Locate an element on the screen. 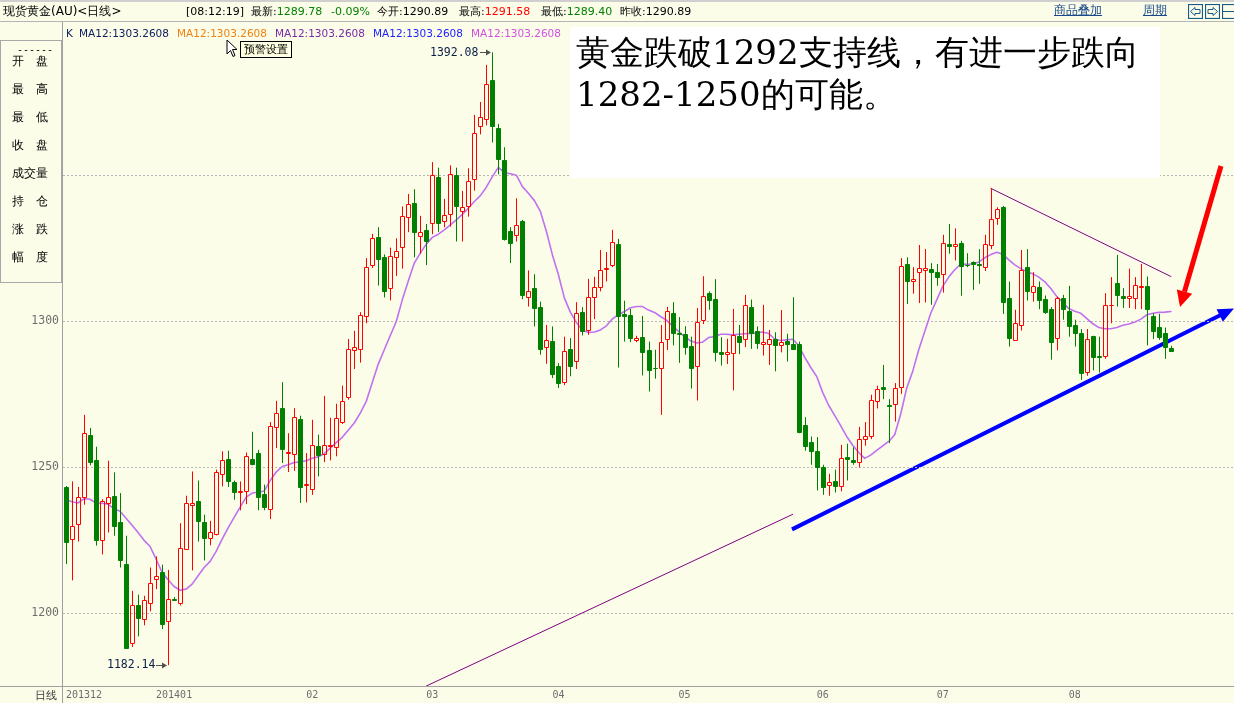 This screenshot has width=1234, height=703. text: 成交量 is located at coordinates (30, 173).